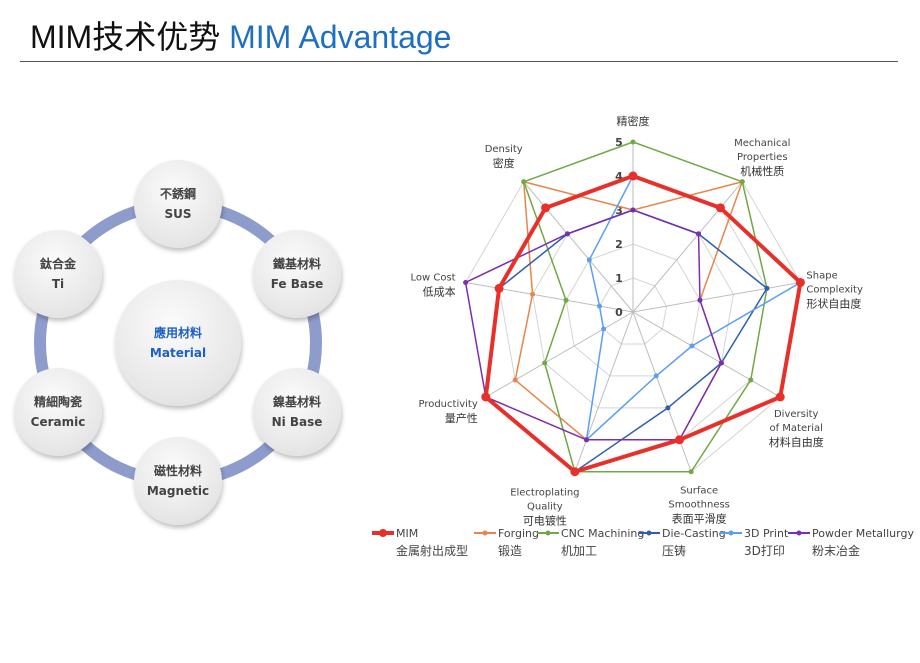 The image size is (920, 663). I want to click on axis-label-cn: 可电镀性, so click(545, 521).